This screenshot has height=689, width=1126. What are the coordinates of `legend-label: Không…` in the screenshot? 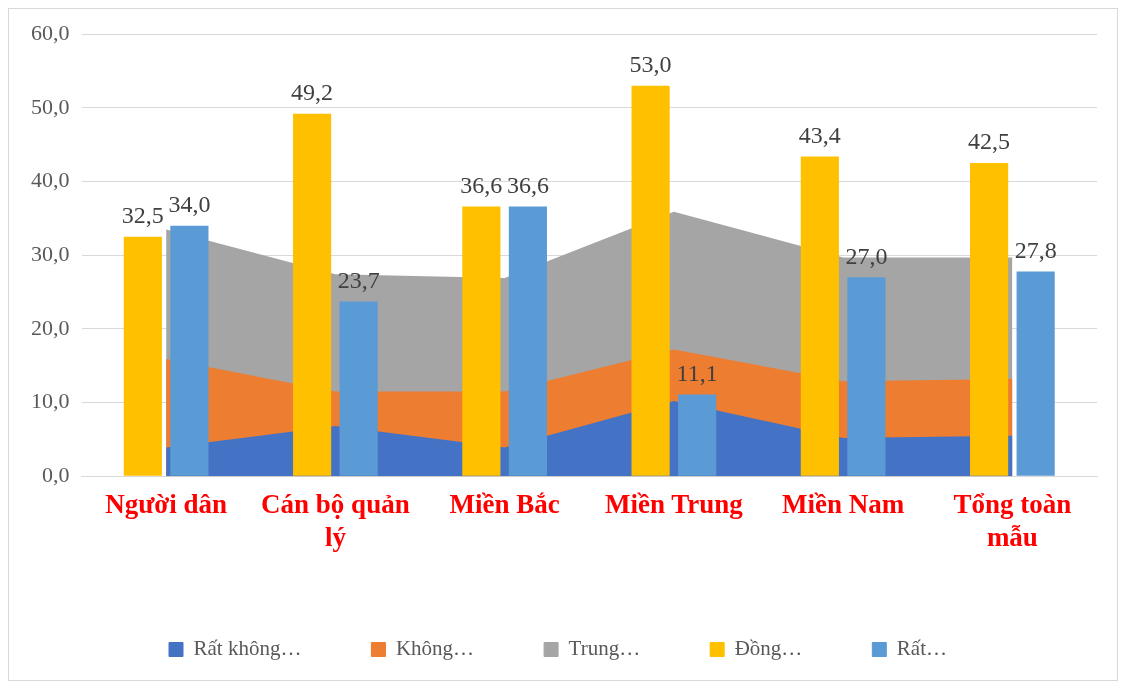 It's located at (435, 648).